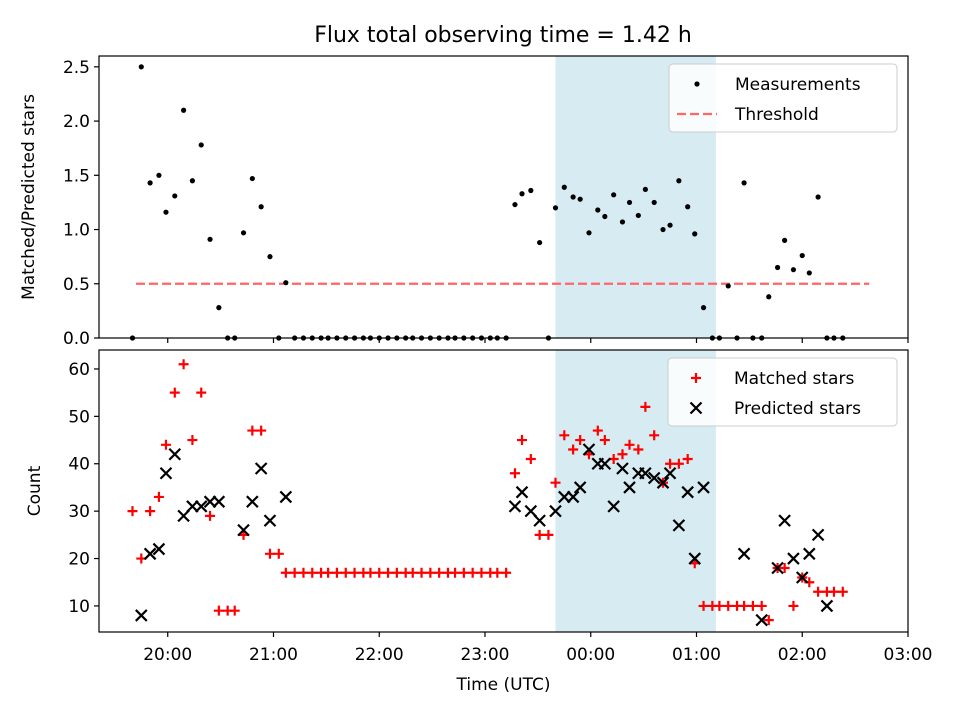 The width and height of the screenshot is (960, 724). What do you see at coordinates (379, 655) in the screenshot?
I see `x-tick-label: 22:00` at bounding box center [379, 655].